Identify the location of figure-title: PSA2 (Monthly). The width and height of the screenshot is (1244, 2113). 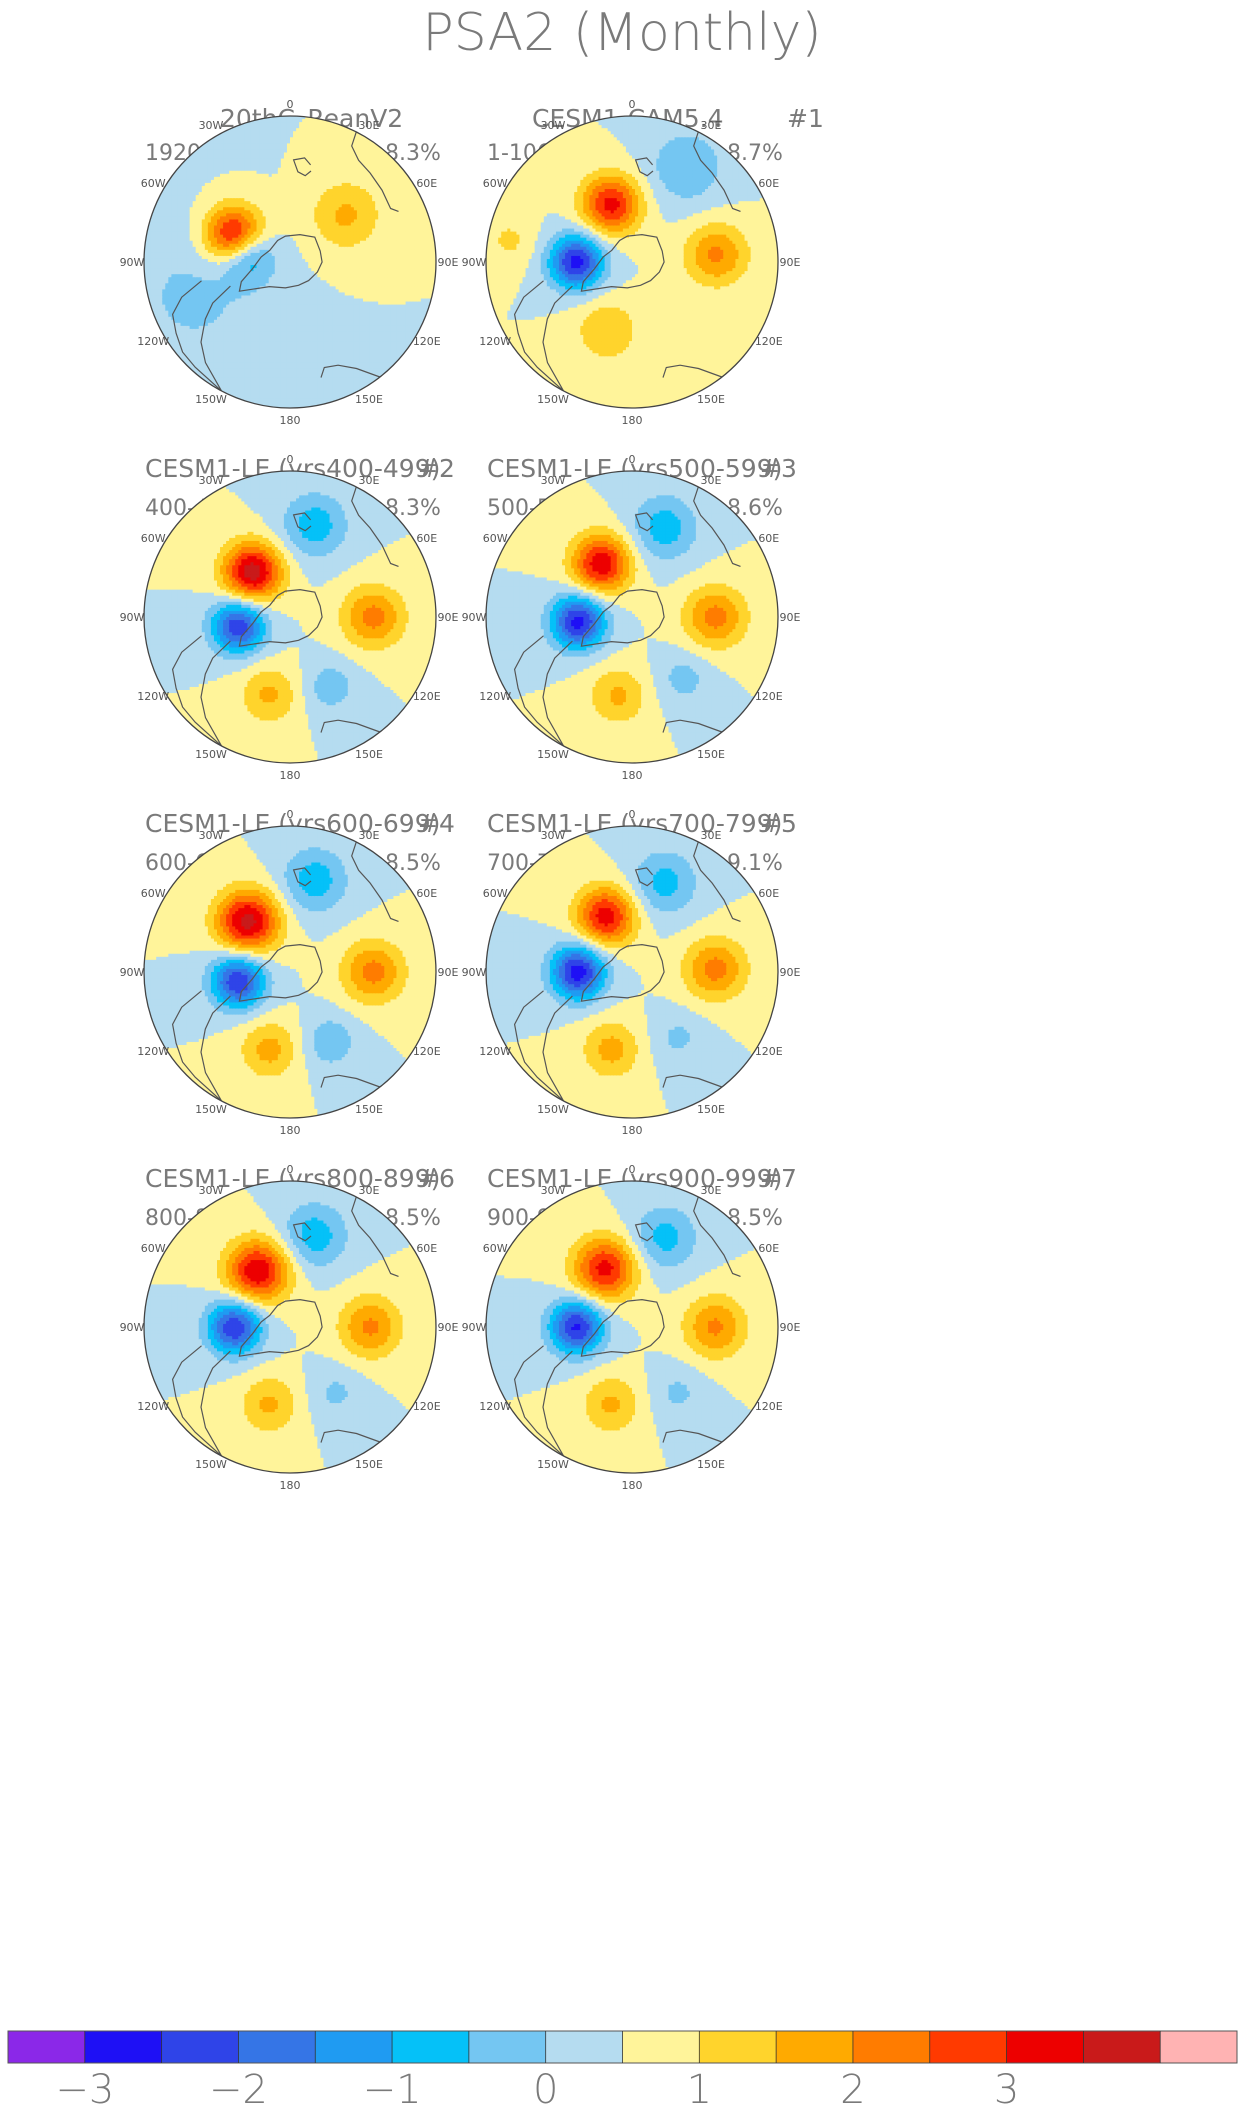
(621, 33).